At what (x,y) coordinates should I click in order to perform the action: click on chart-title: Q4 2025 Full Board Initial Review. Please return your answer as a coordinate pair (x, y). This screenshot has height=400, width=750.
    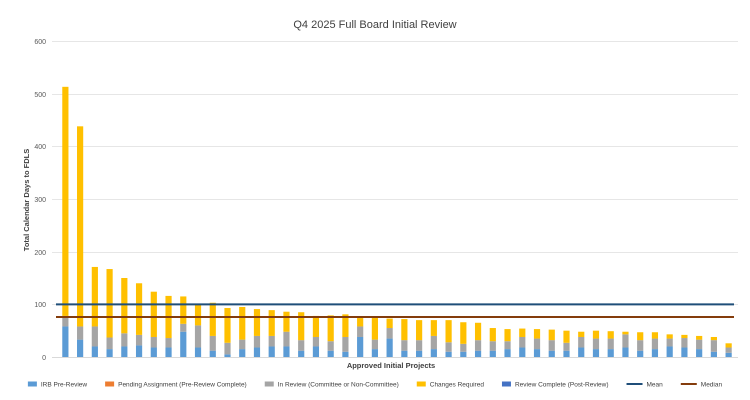
    Looking at the image, I should click on (374, 25).